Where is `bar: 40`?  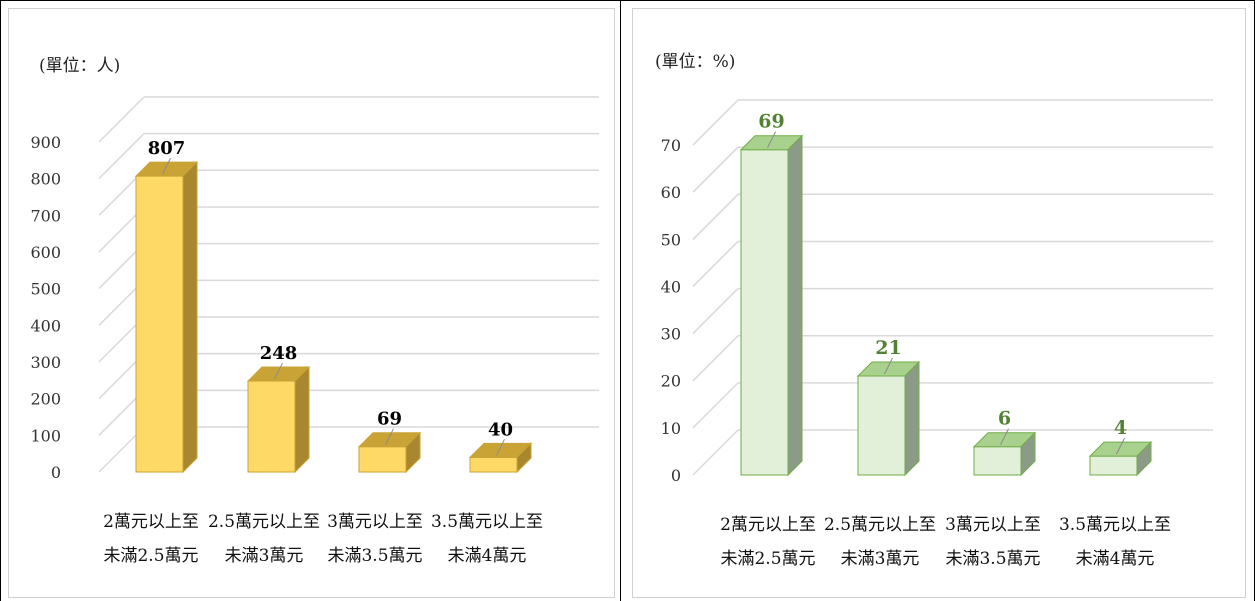 bar: 40 is located at coordinates (500, 446).